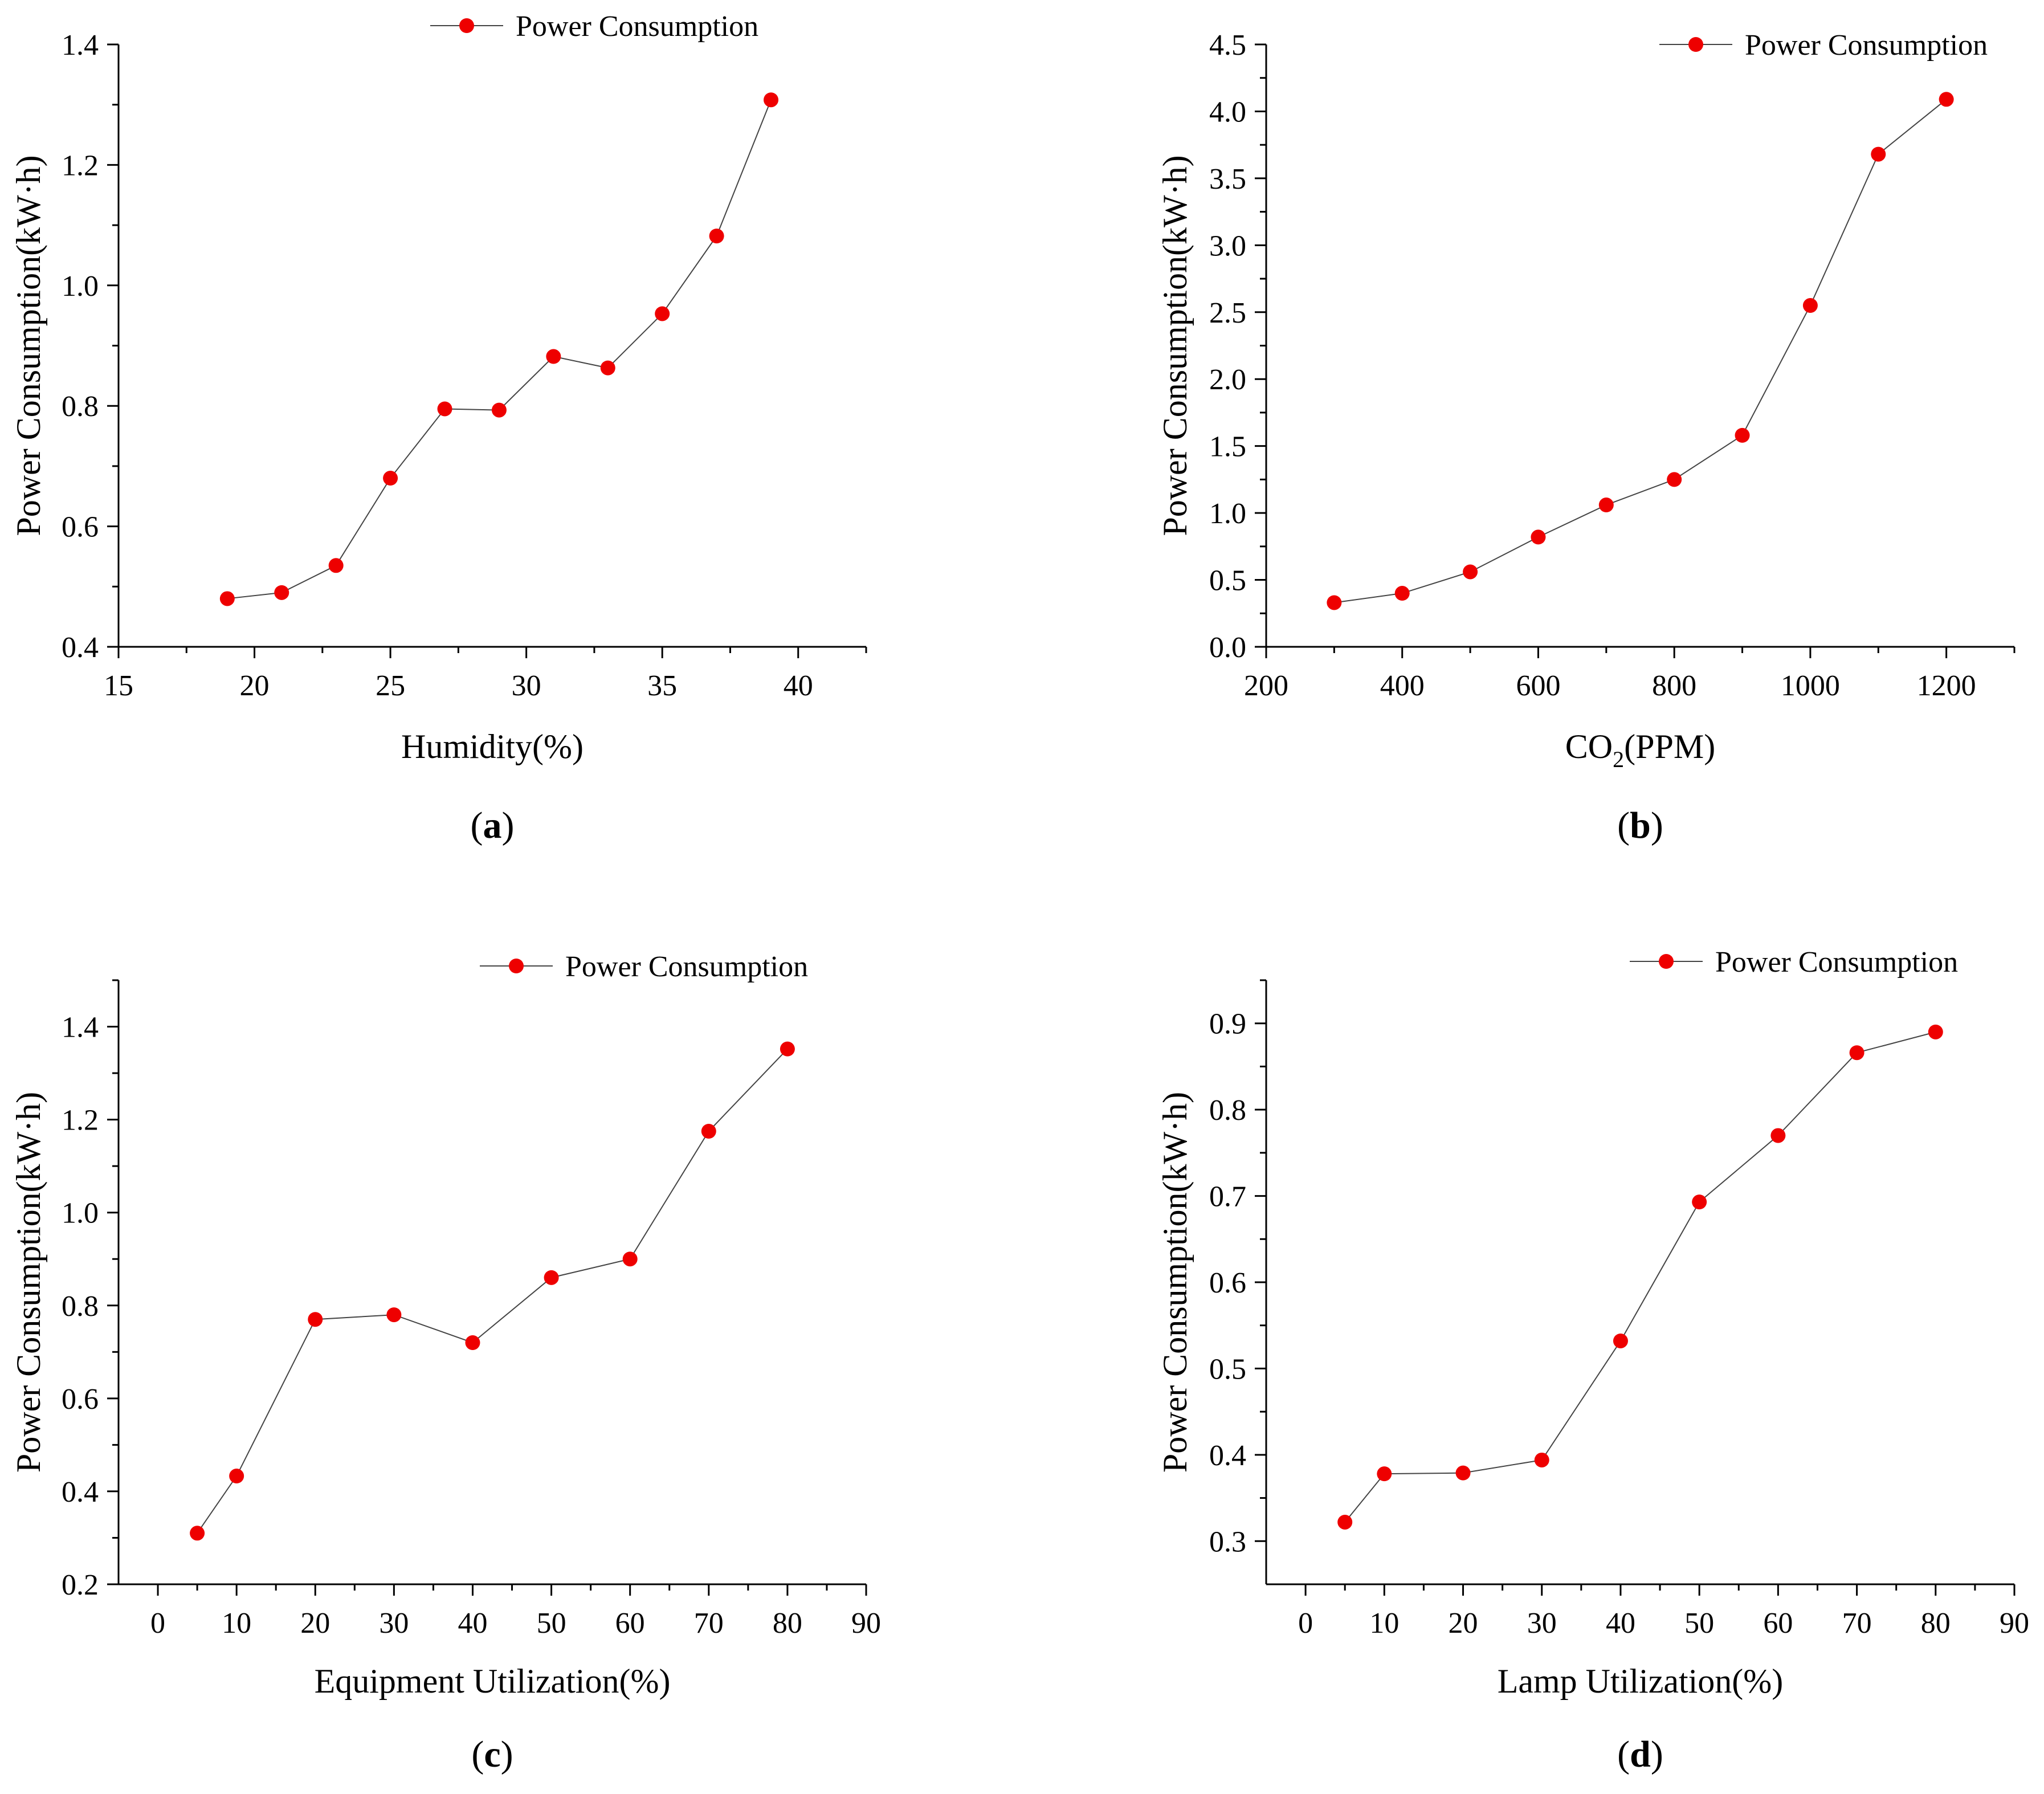 The image size is (2044, 1794). I want to click on x-tick-label: 90, so click(2015, 1624).